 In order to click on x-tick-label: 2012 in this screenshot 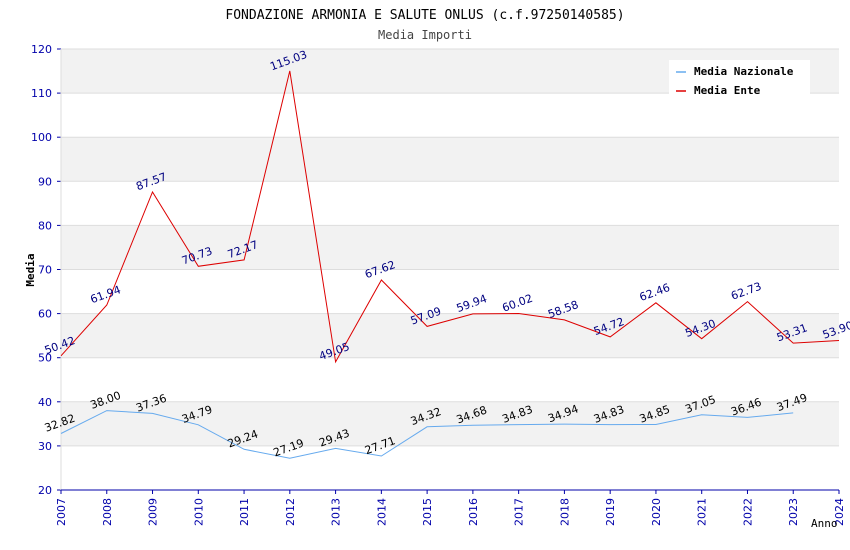, I will do `click(290, 512)`.